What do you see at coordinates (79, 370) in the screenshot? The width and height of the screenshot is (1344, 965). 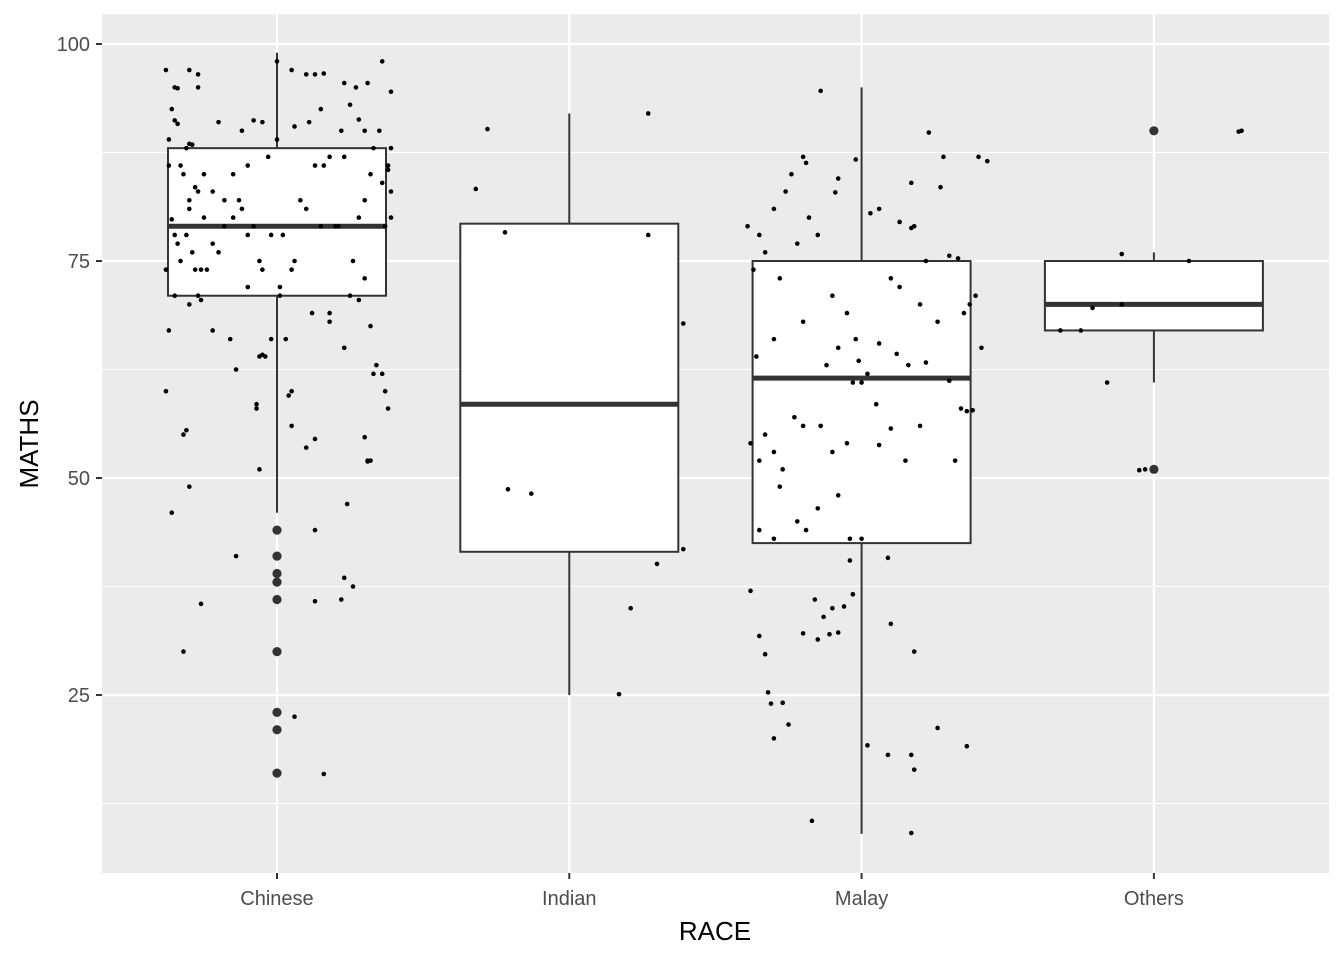 I see `y-axis: 25 50 75 100` at bounding box center [79, 370].